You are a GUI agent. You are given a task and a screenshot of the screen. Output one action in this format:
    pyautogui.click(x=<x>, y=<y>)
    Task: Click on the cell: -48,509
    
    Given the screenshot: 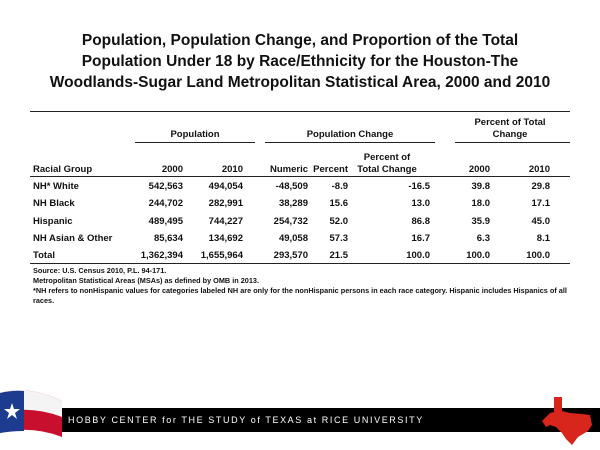 What is the action you would take?
    pyautogui.click(x=291, y=186)
    